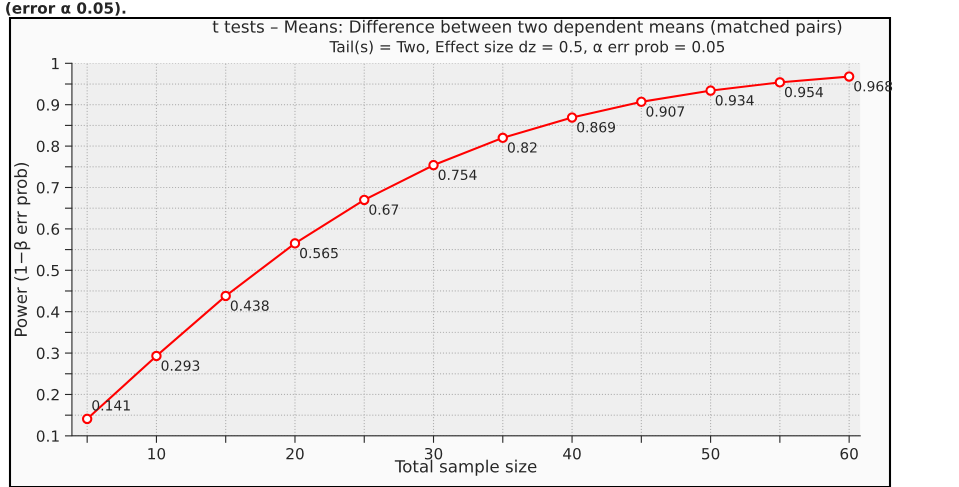 The width and height of the screenshot is (959, 487). What do you see at coordinates (181, 365) in the screenshot?
I see `data-label: 0.293` at bounding box center [181, 365].